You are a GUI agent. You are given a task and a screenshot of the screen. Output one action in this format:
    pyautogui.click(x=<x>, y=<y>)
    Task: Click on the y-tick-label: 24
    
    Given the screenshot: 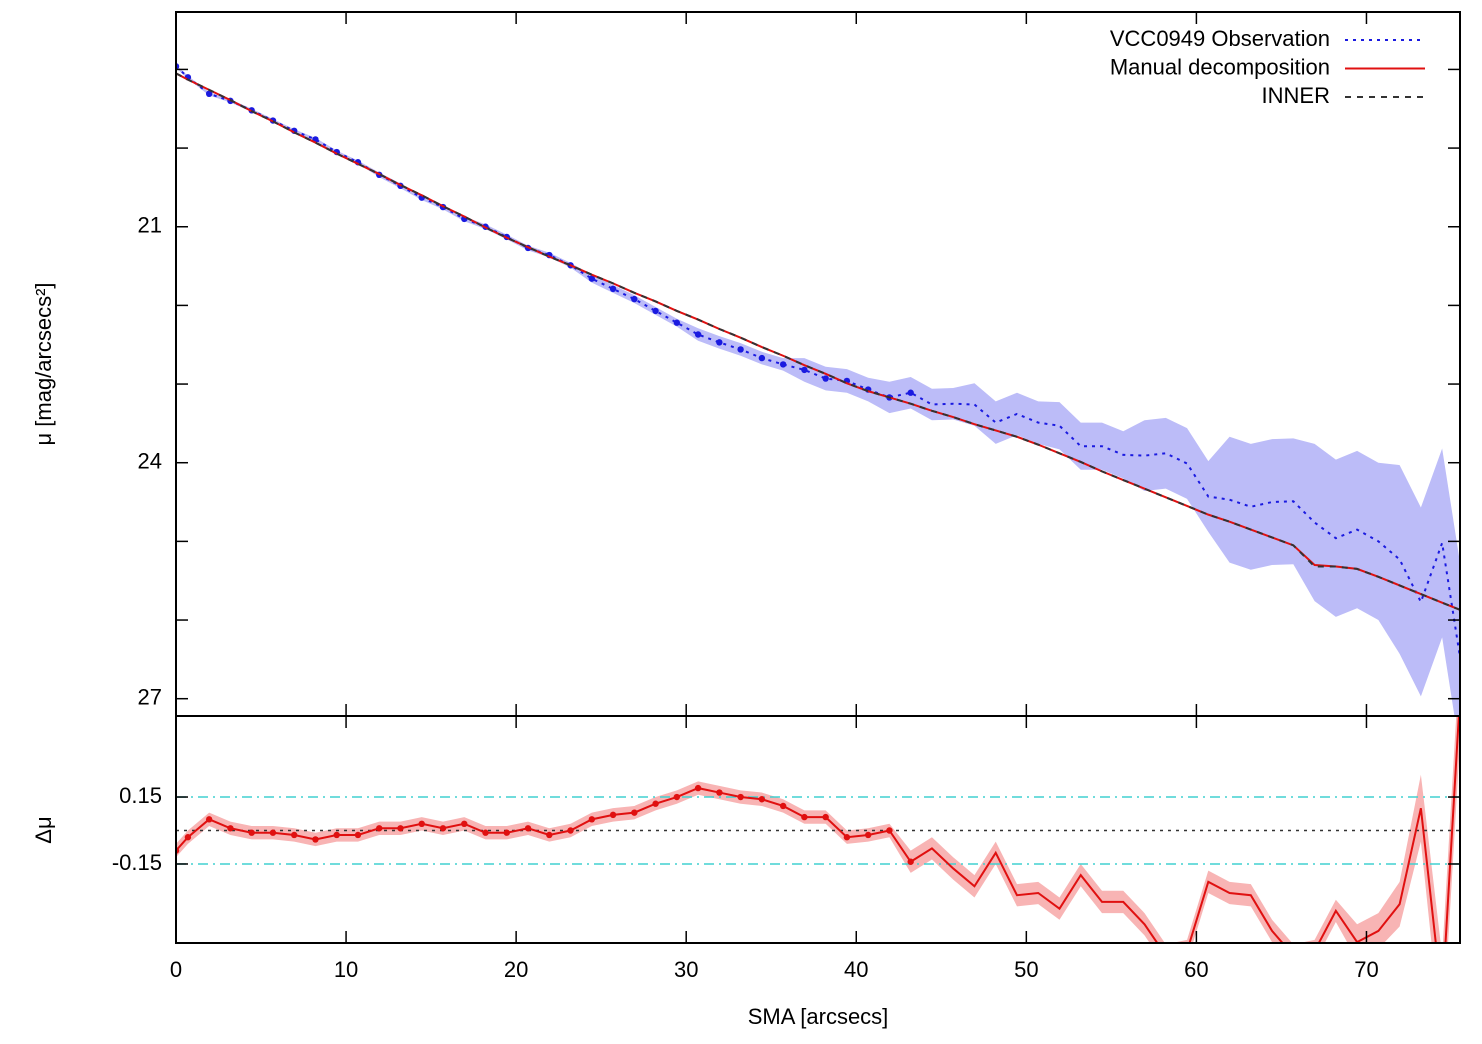 What is the action you would take?
    pyautogui.click(x=150, y=461)
    